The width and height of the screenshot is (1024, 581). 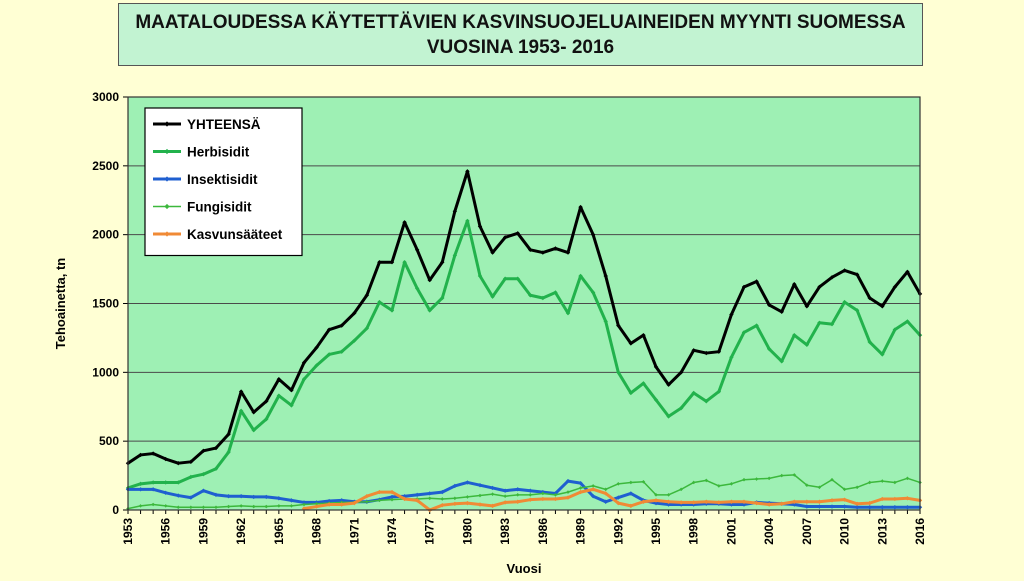 I want to click on legend-item: Herbisidit, so click(x=201, y=152).